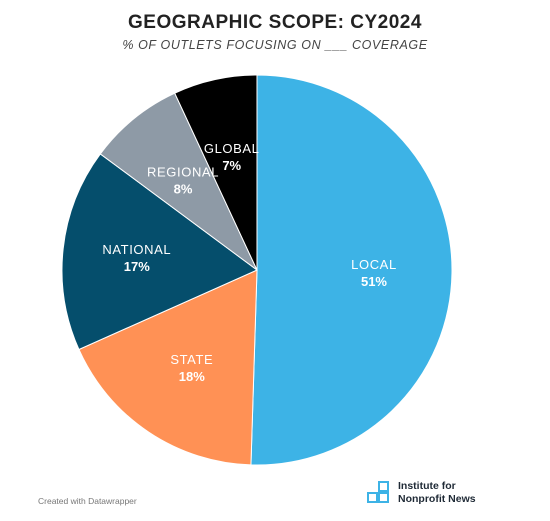  Describe the element at coordinates (231, 165) in the screenshot. I see `slice-value-global: 7%` at that location.